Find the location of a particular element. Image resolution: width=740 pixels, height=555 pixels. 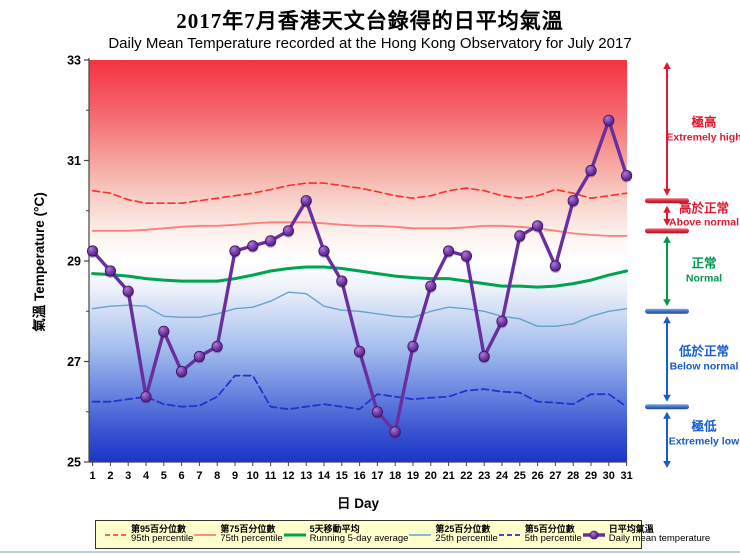

zone-arrow-extremely-high is located at coordinates (667, 129).